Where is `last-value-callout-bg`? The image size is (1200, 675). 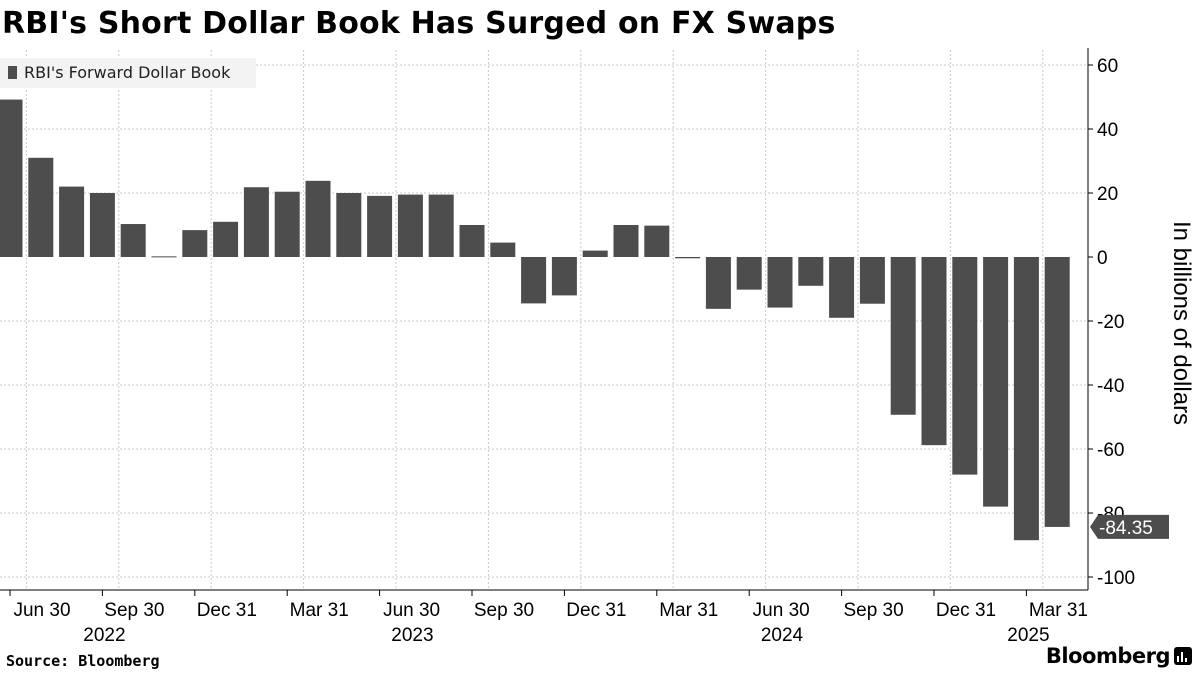
last-value-callout-bg is located at coordinates (1129, 526).